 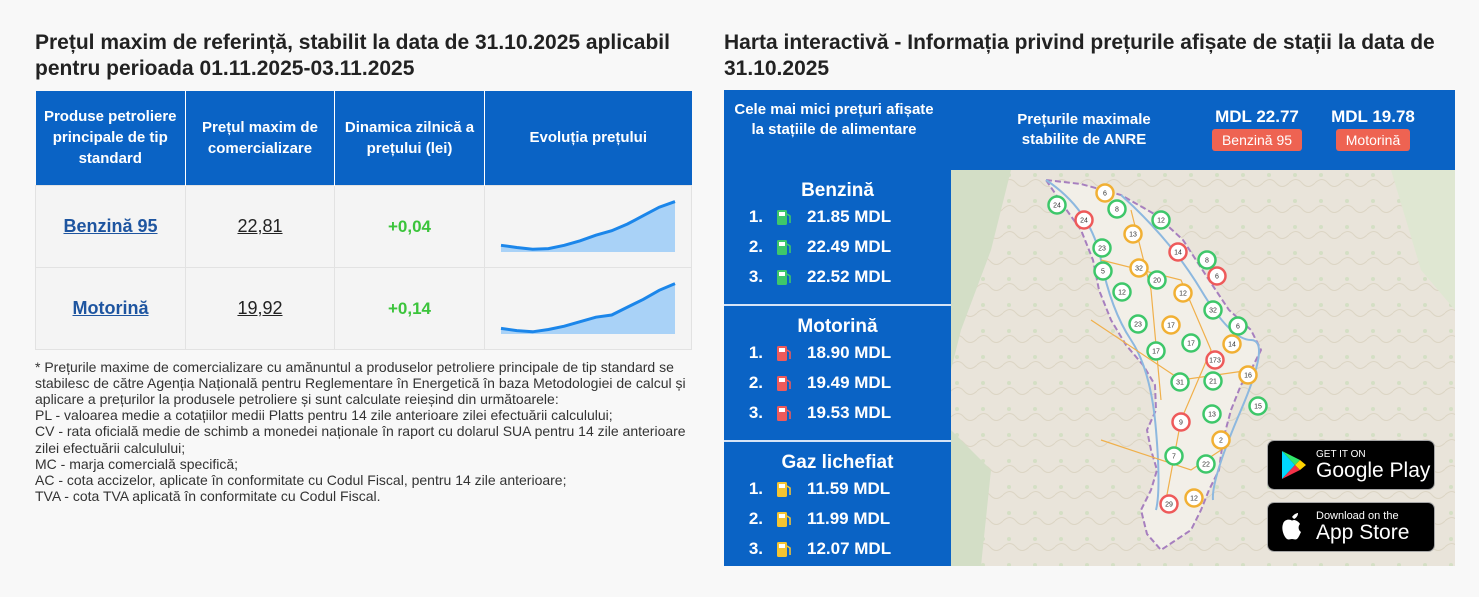 I want to click on daily-delta-motorina: +0,14, so click(x=409, y=308).